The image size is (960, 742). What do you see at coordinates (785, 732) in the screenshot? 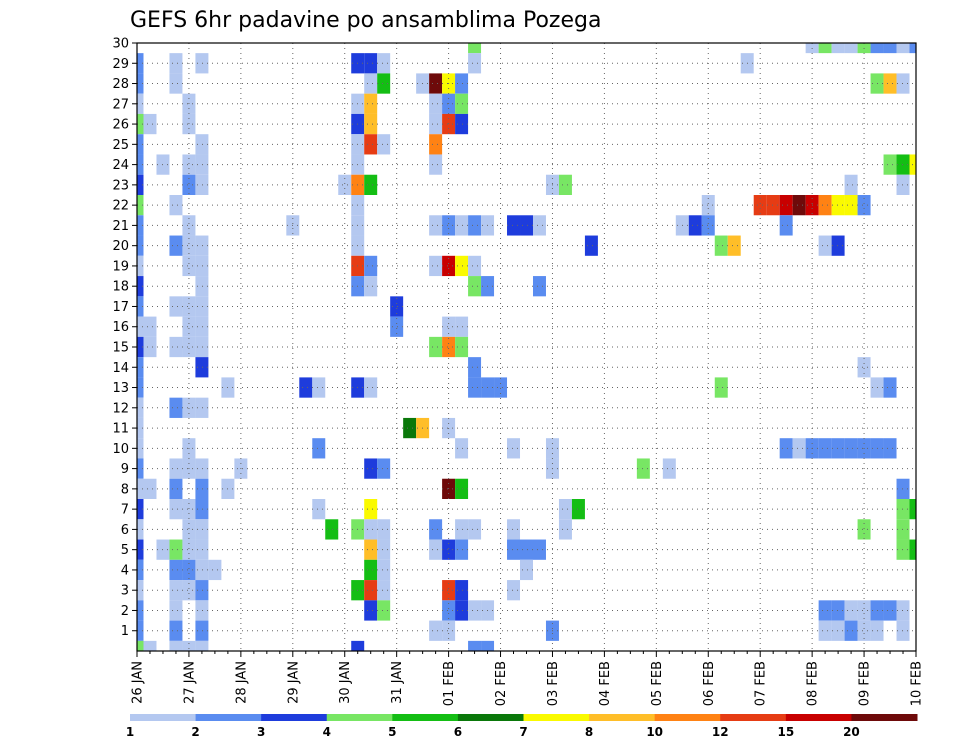
I see `colorbar-label: 15` at bounding box center [785, 732].